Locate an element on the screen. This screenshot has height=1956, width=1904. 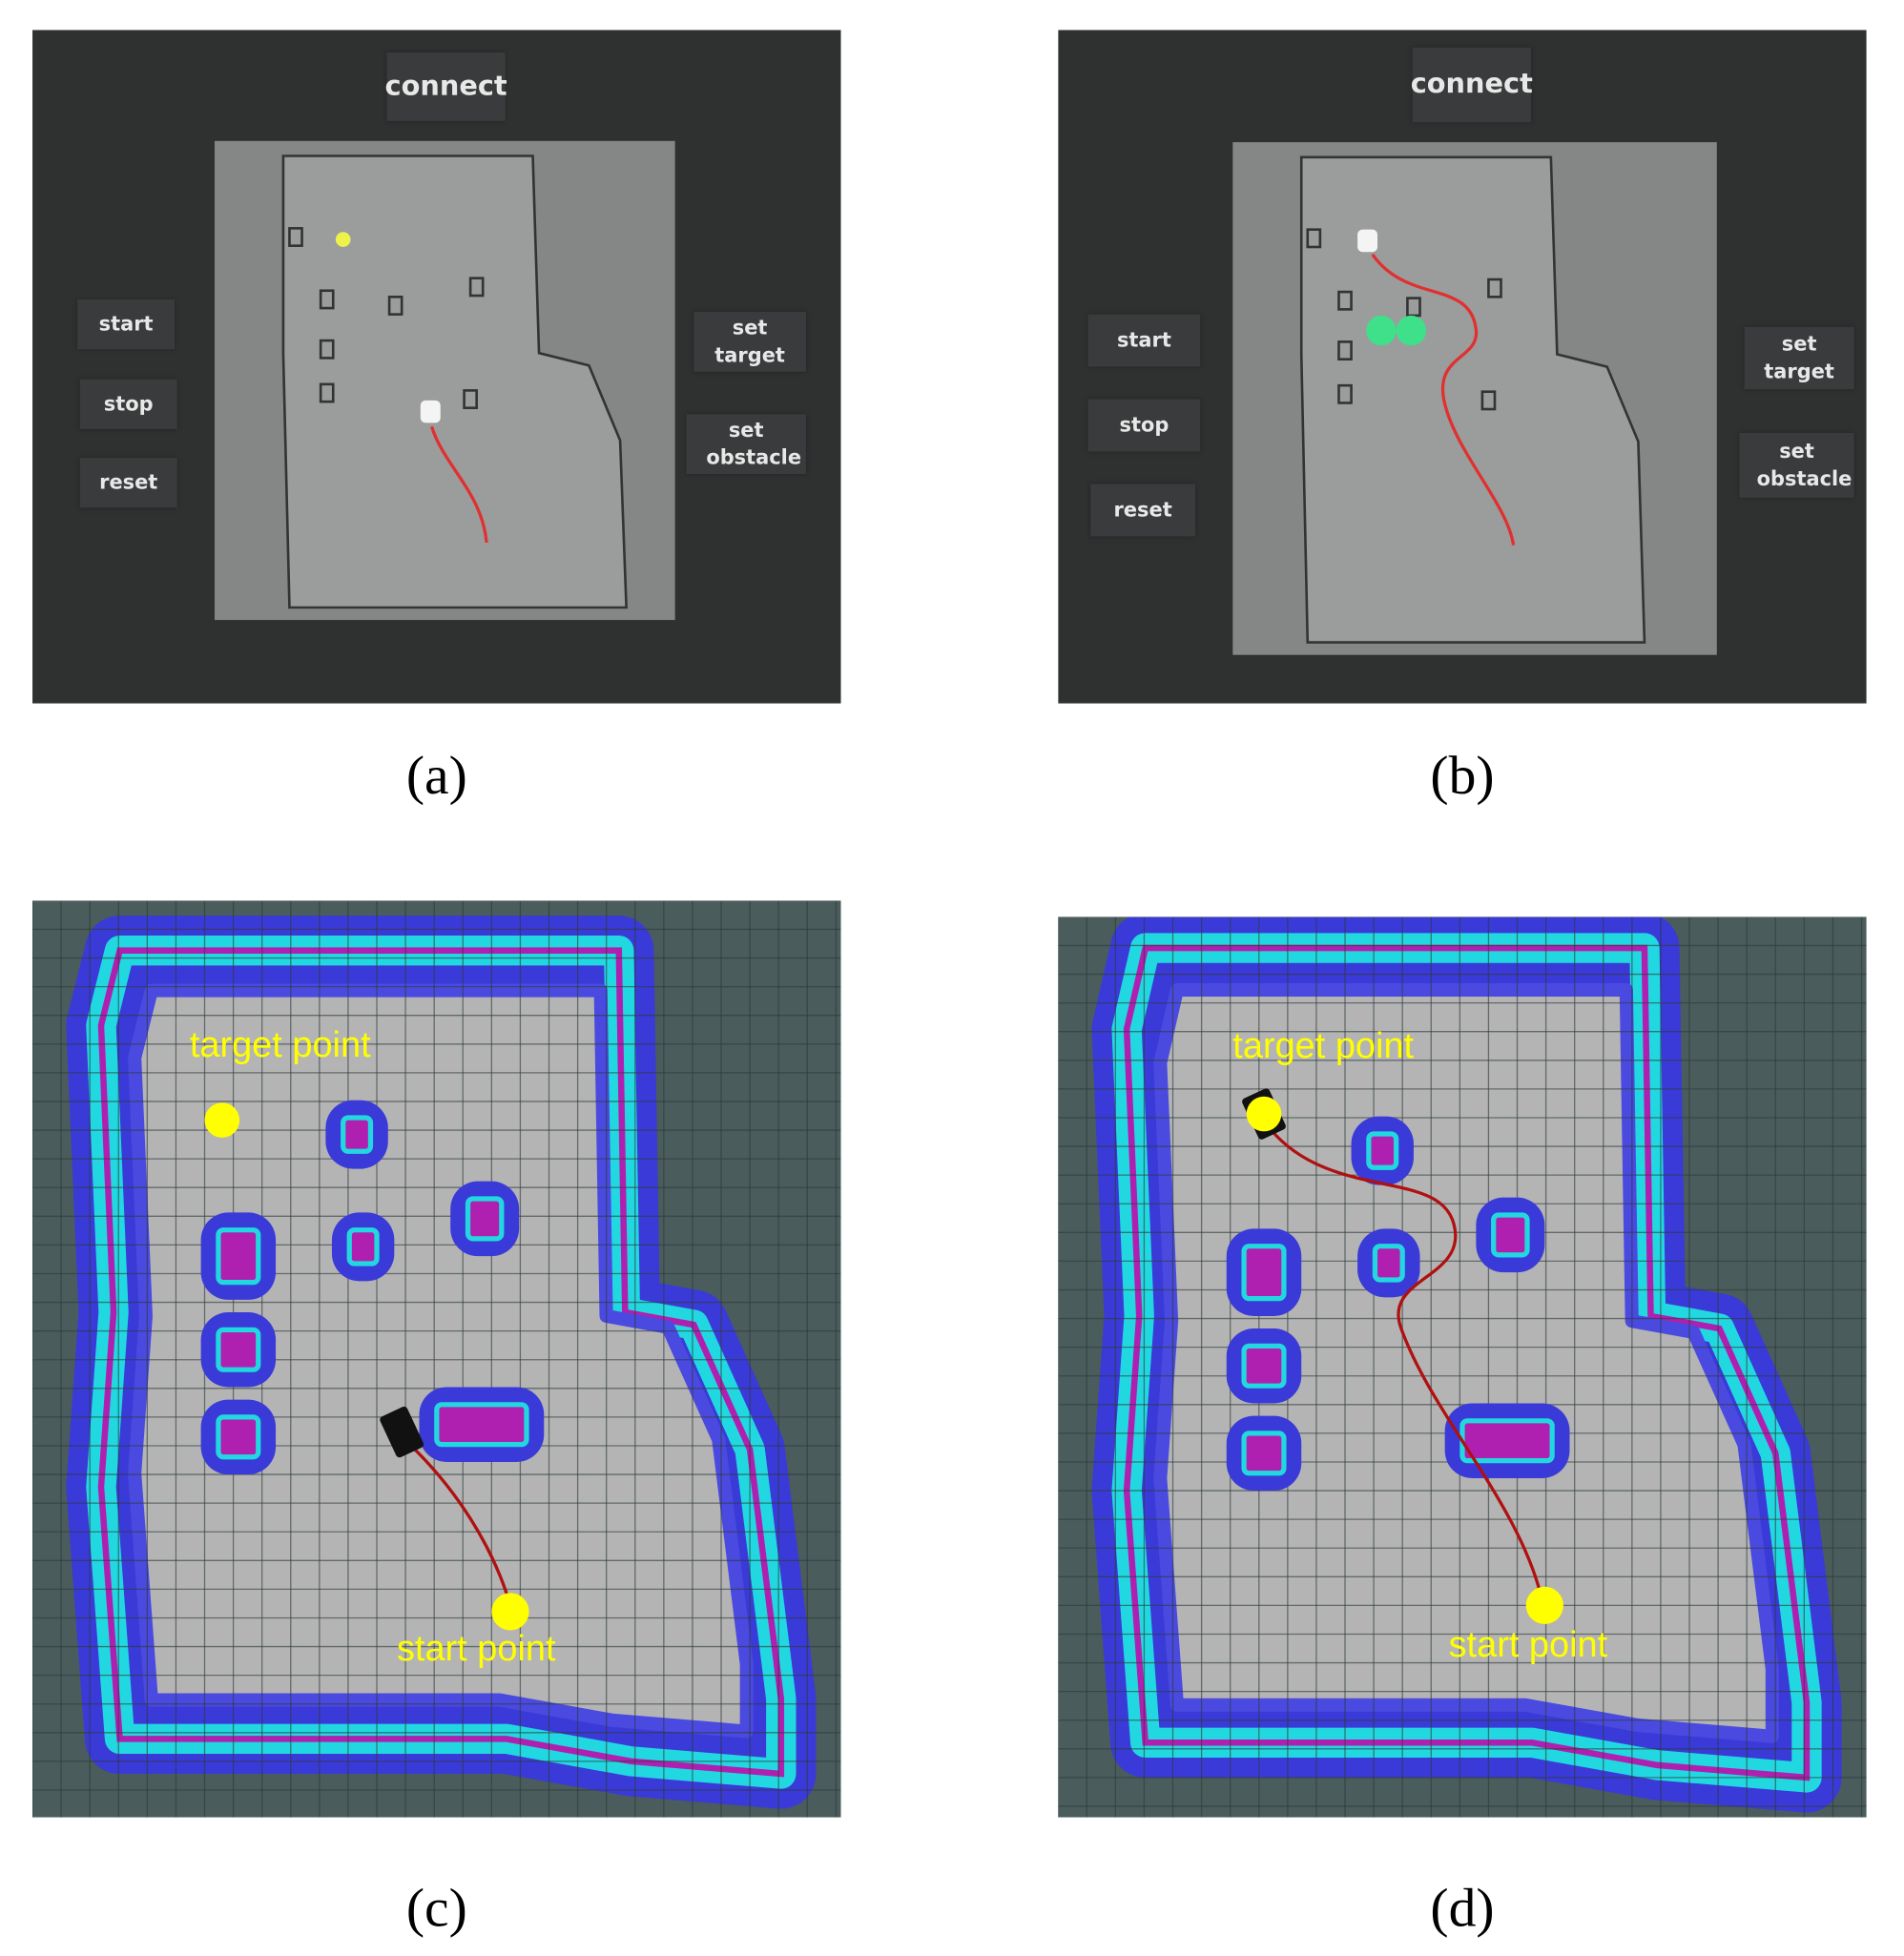
panel-image is located at coordinates (1462, 367).